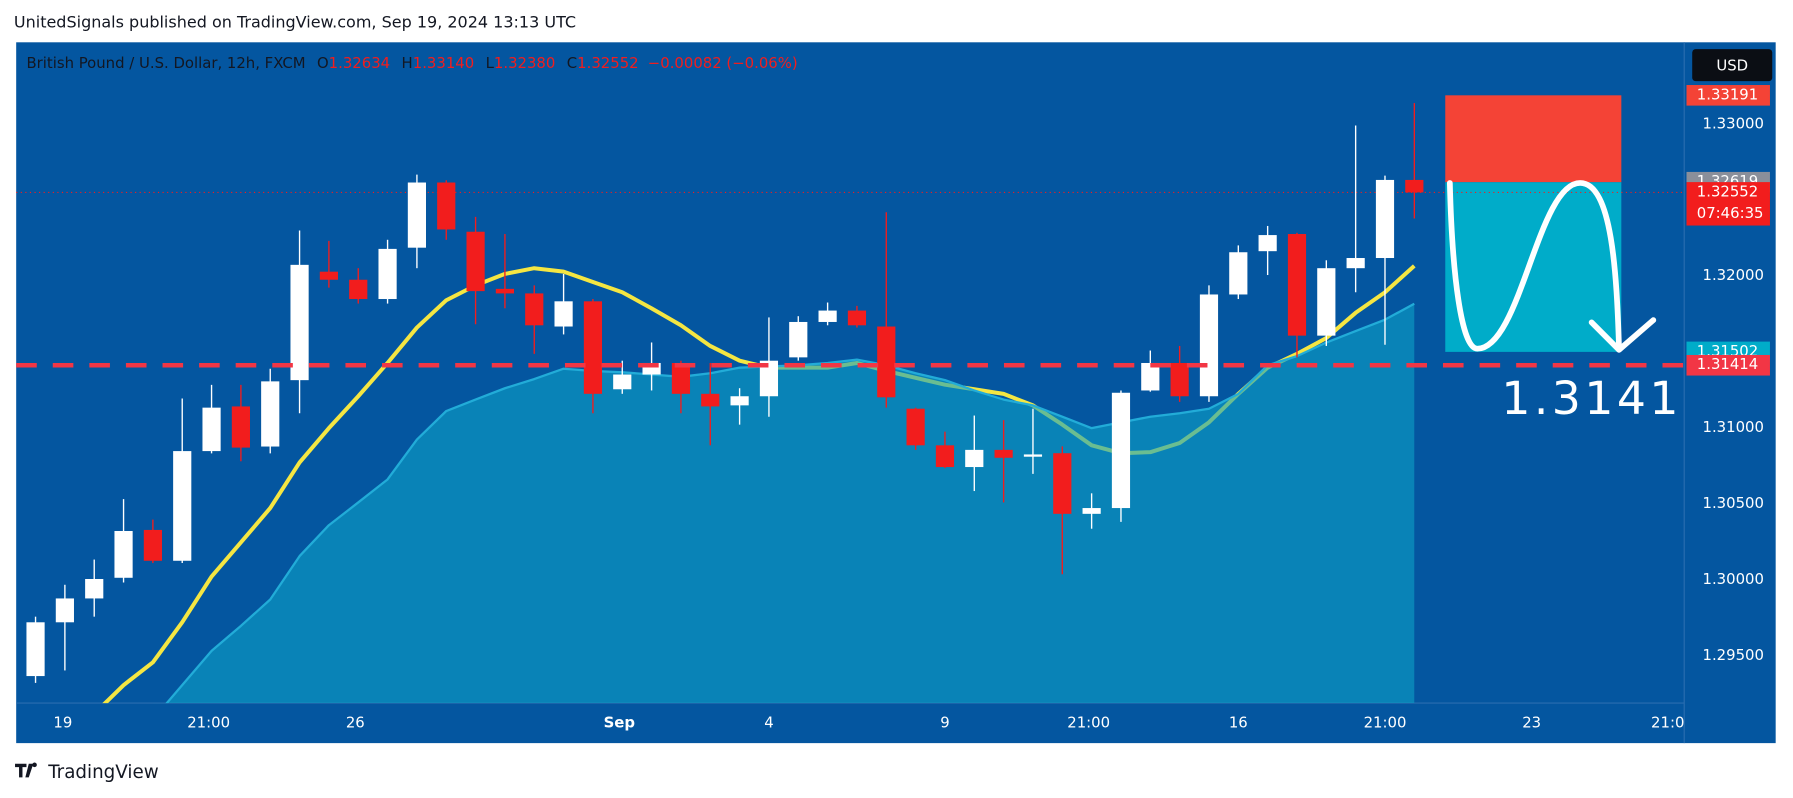 The image size is (1793, 798). Describe the element at coordinates (165, 63) in the screenshot. I see `symbol-name: British Pound / U.S. Dollar, 12h, FXCM` at that location.